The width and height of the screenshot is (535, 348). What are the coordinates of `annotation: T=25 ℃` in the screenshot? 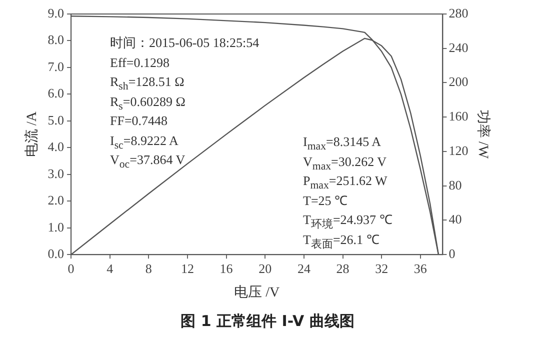 It's located at (326, 201).